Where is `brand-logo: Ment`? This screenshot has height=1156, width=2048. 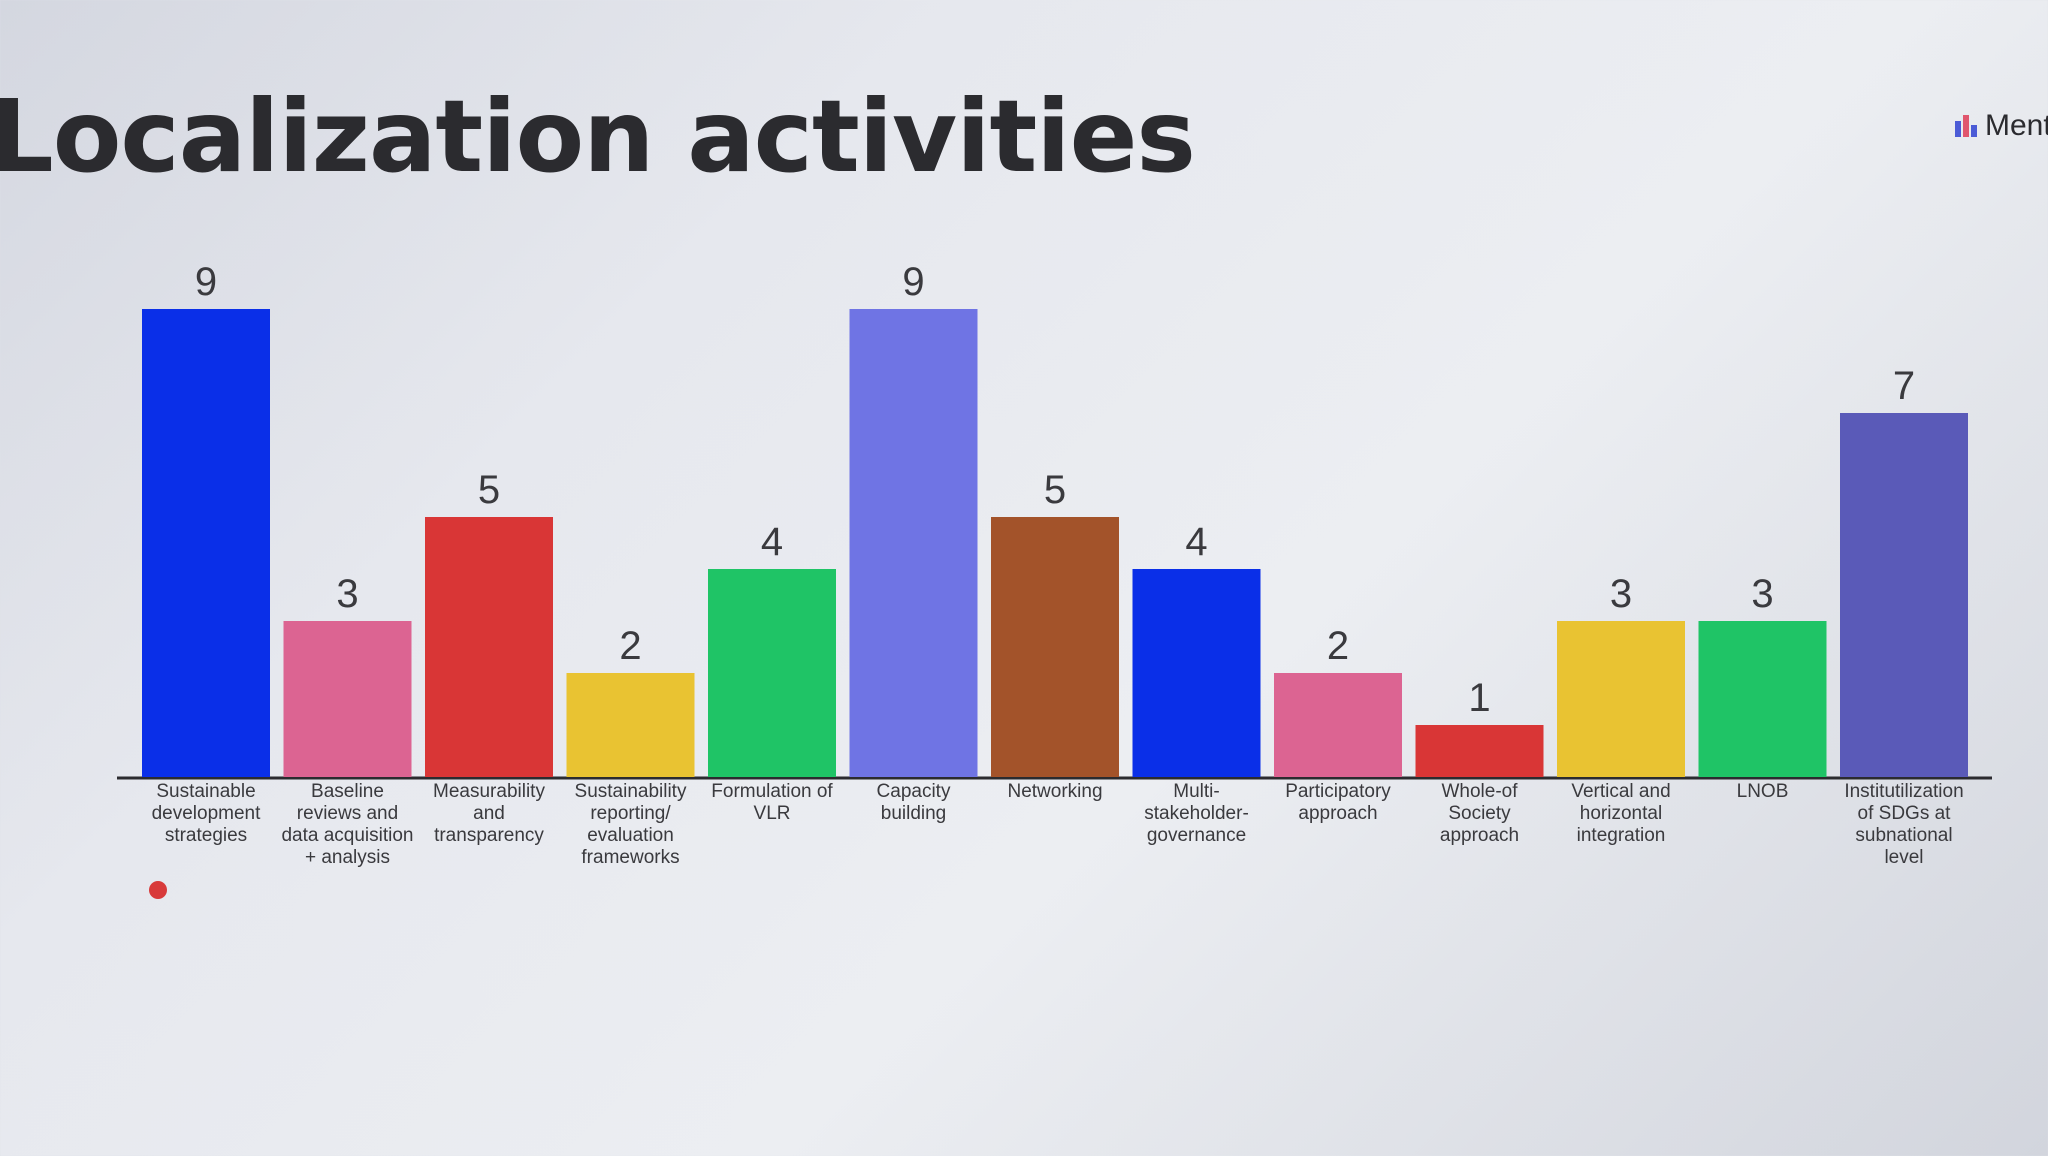 brand-logo: Ment is located at coordinates (2001, 126).